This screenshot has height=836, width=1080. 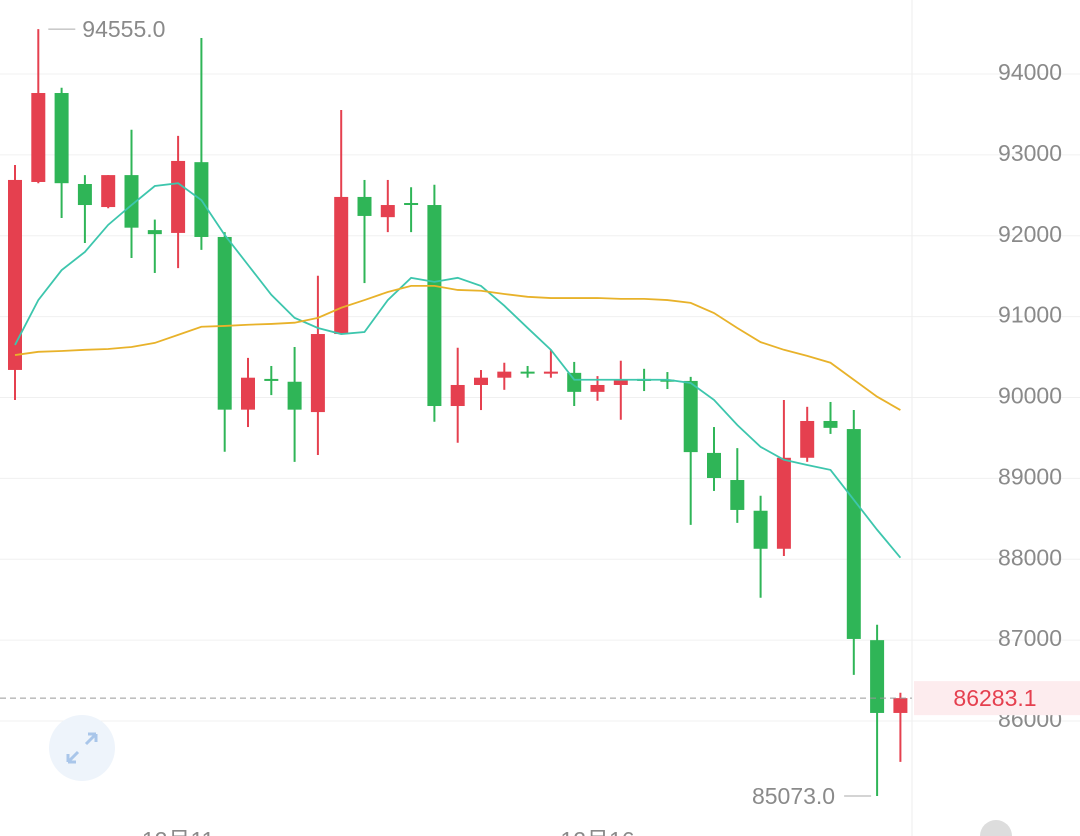 What do you see at coordinates (1030, 476) in the screenshot?
I see `y-tick-label: 89000` at bounding box center [1030, 476].